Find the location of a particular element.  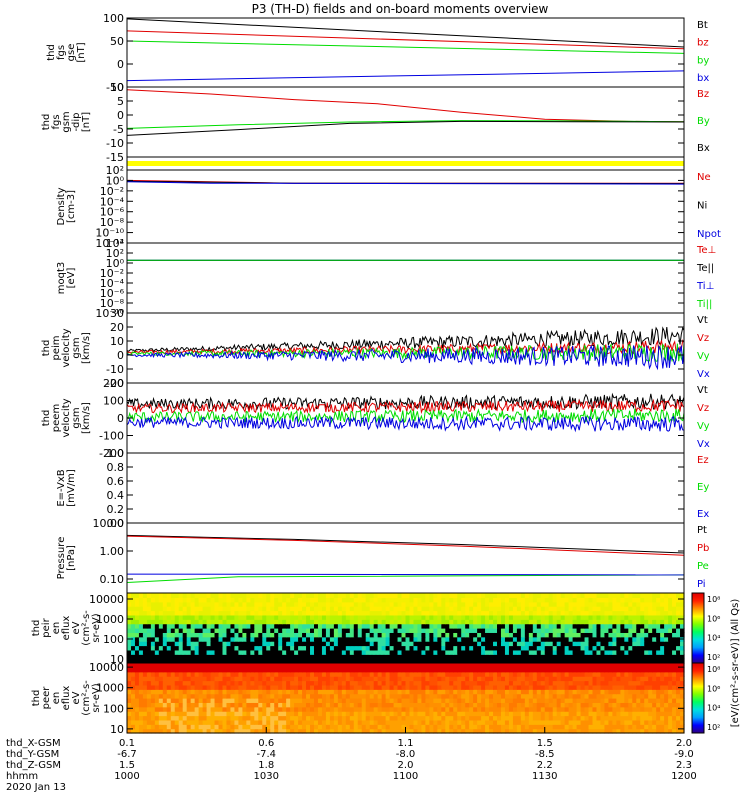

ytick-8-3: 10 is located at coordinates (117, 659).